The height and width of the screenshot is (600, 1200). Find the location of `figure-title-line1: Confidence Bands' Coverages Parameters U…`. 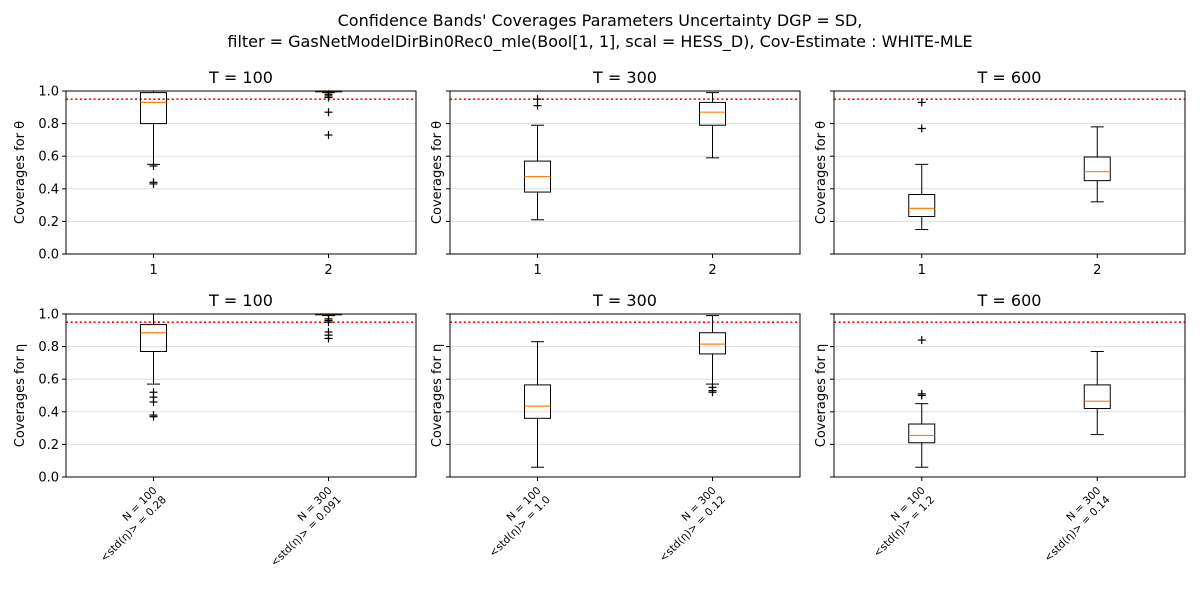

figure-title-line1: Confidence Bands' Coverages Parameters U… is located at coordinates (600, 20).